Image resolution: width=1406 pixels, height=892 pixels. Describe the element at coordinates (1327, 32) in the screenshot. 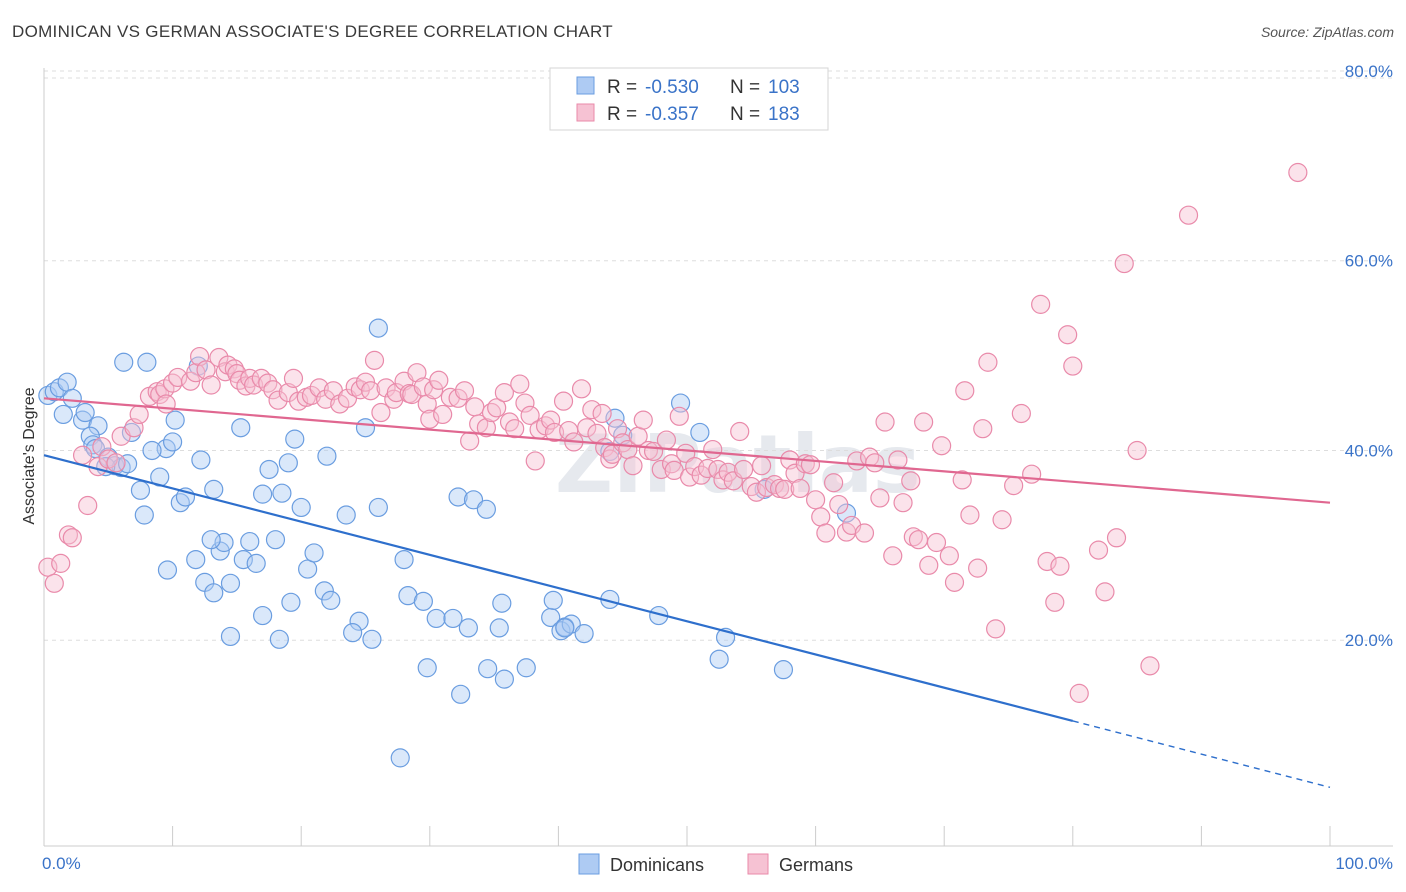

I see `source-label: Source: ZipAtlas.com` at that location.